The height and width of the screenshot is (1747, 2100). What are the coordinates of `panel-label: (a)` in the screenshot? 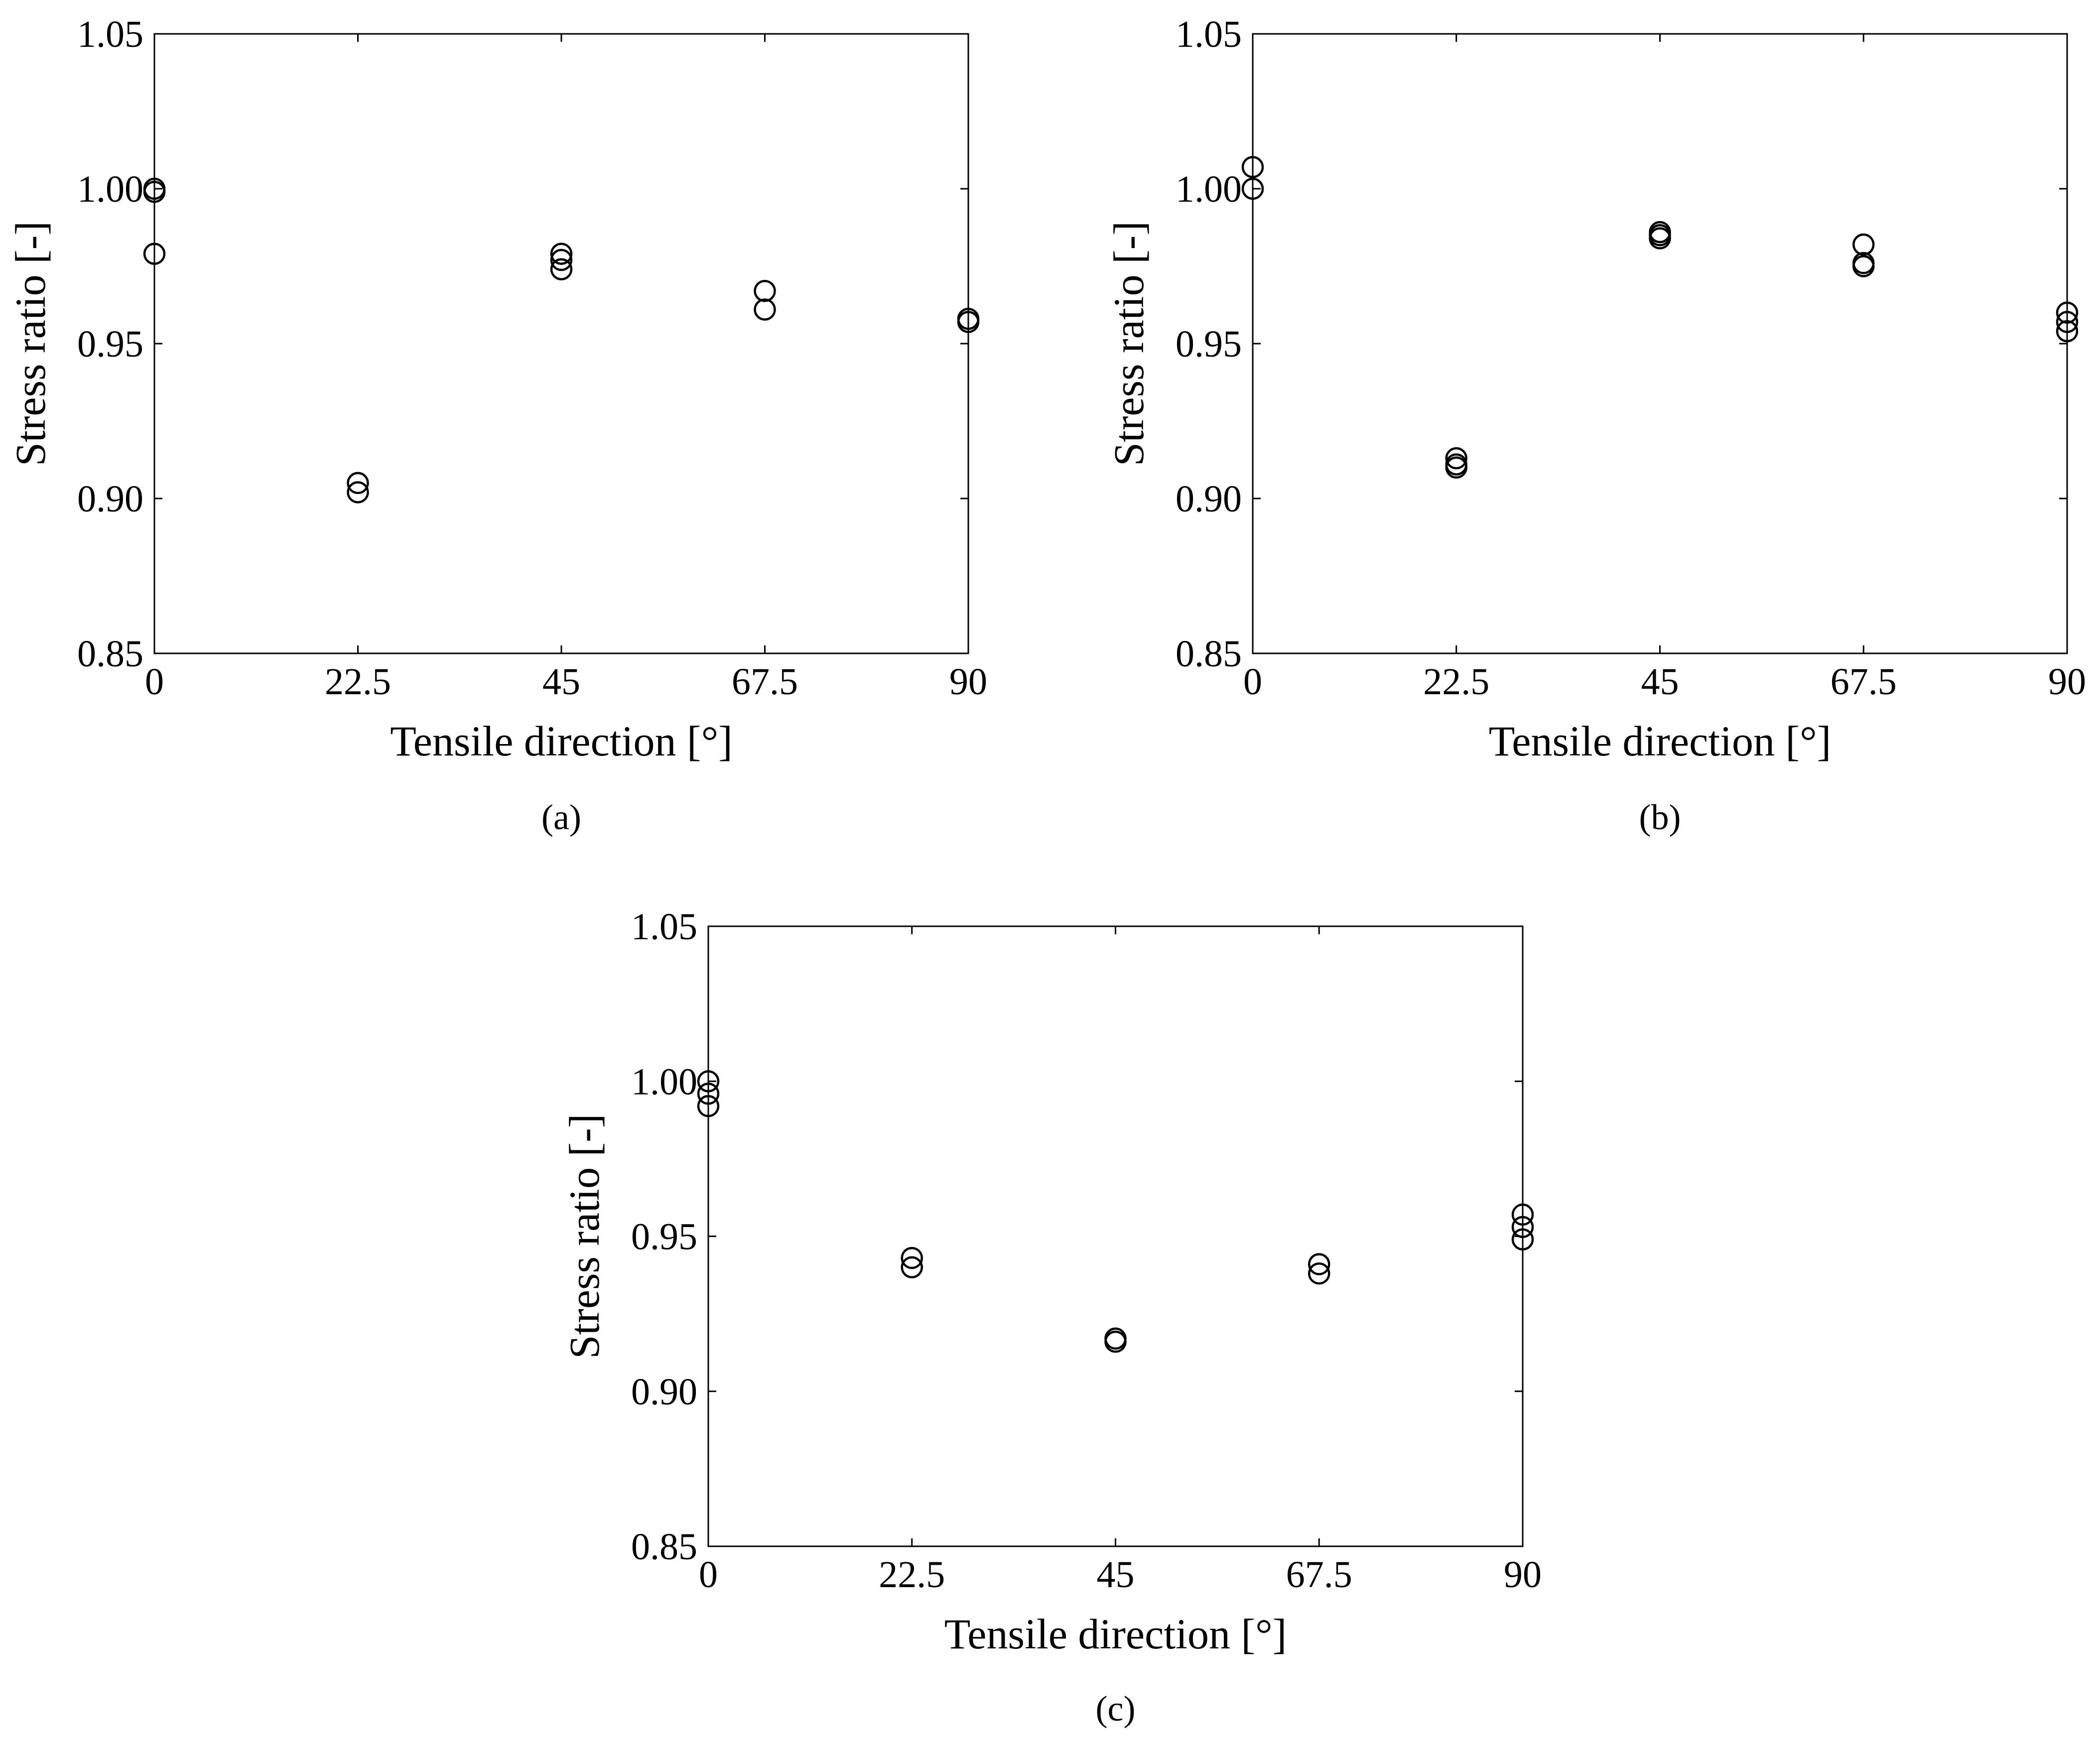 It's located at (561, 817).